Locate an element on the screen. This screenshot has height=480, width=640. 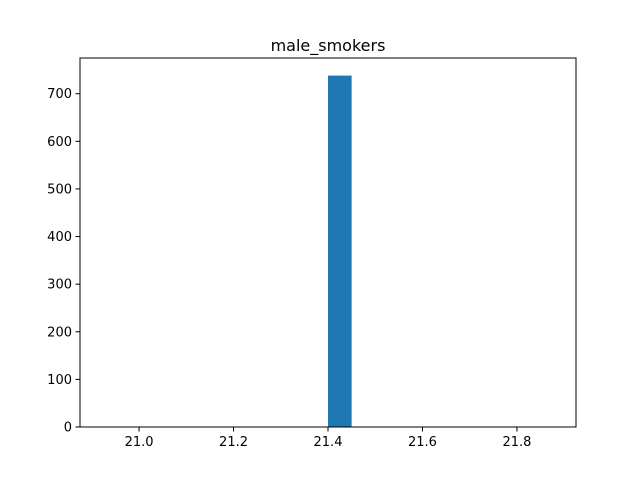
bars-layer is located at coordinates (340, 251).